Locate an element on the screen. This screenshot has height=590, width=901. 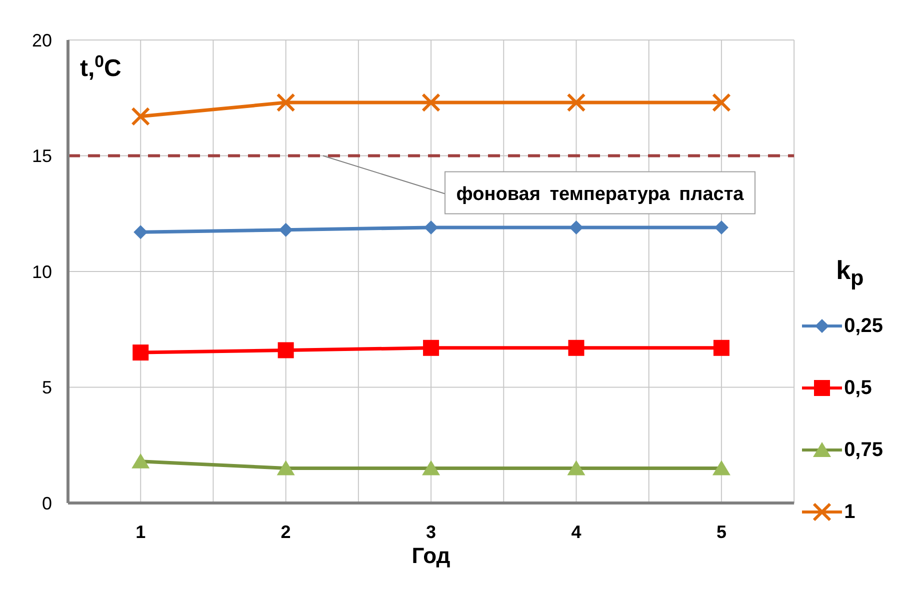
y-tick-label: 10 is located at coordinates (42, 272).